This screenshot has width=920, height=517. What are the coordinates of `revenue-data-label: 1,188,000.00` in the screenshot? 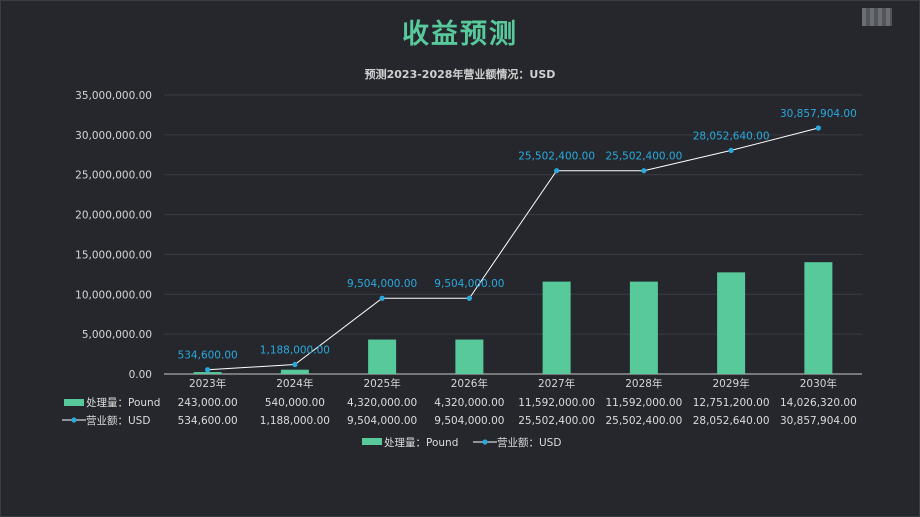 It's located at (295, 351).